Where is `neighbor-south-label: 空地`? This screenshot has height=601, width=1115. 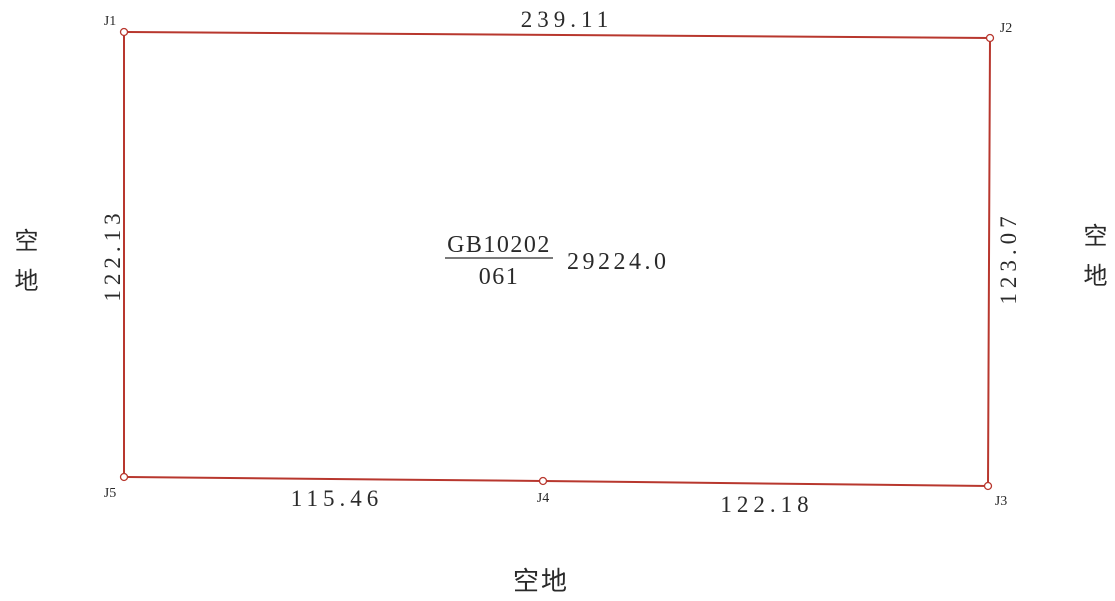
neighbor-south-label: 空地 is located at coordinates (541, 582).